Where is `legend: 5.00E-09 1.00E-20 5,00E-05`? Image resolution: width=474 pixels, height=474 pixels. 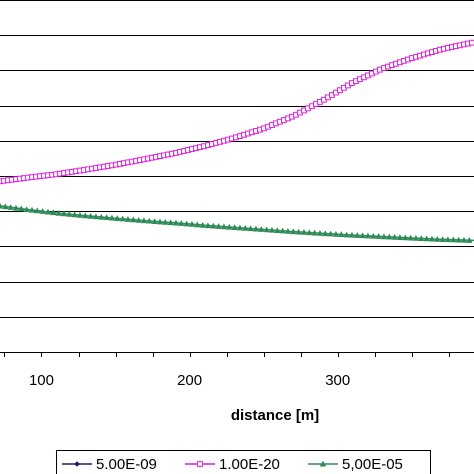
legend: 5.00E-09 1.00E-20 5,00E-05 is located at coordinates (243, 462).